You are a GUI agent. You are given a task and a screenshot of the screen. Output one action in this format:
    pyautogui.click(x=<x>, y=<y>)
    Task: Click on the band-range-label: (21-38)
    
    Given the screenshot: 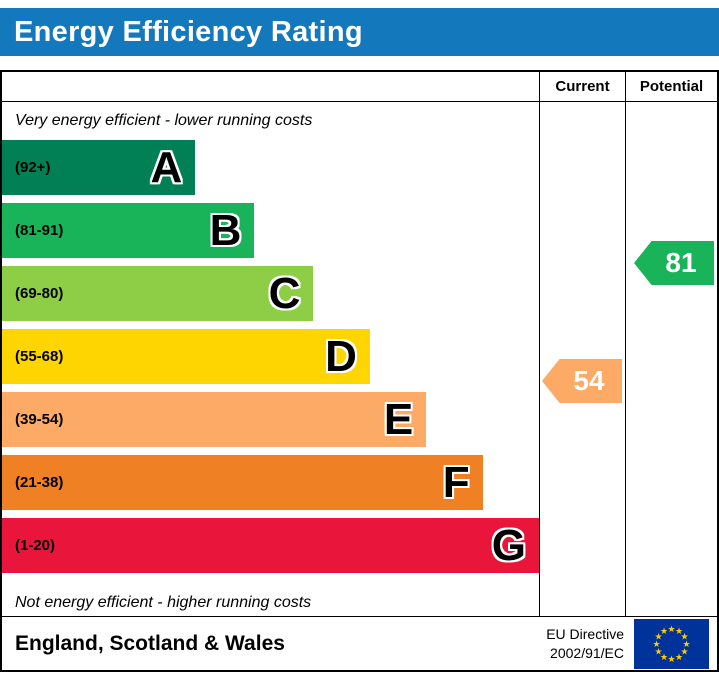 What is the action you would take?
    pyautogui.click(x=39, y=482)
    